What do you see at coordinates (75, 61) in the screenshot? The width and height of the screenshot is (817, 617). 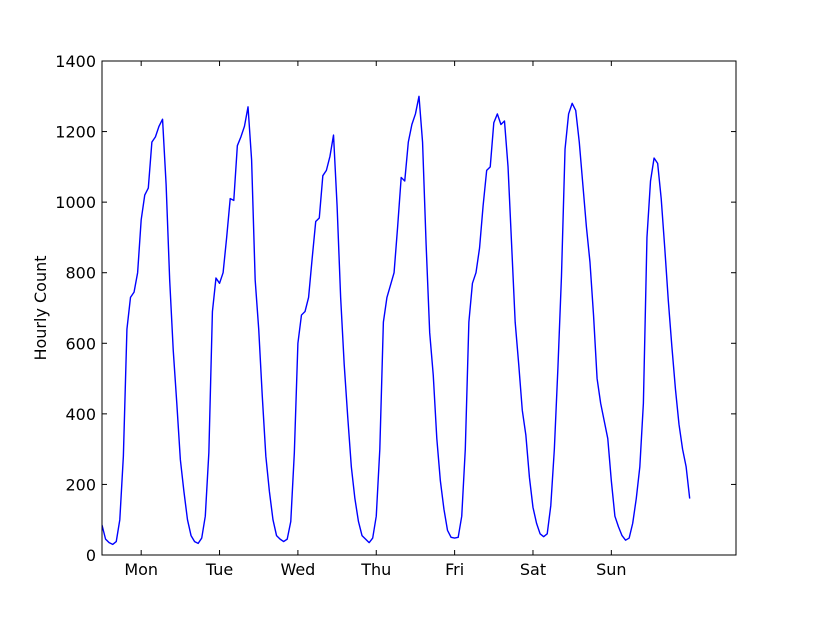 I see `y-tick-label: 1400` at bounding box center [75, 61].